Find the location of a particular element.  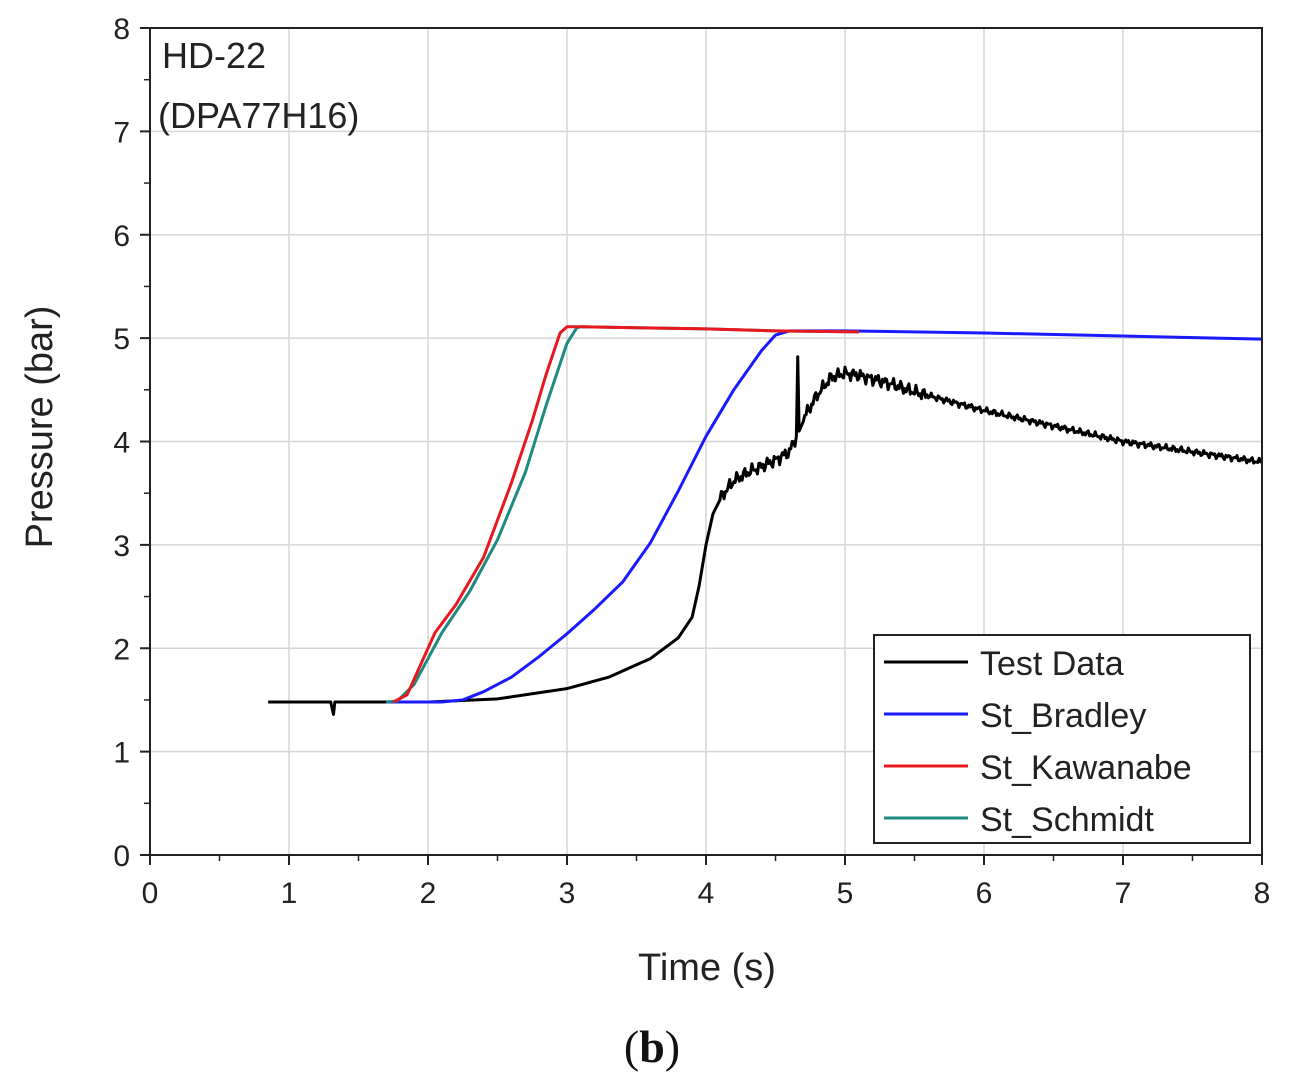

x-tick-label: 1 is located at coordinates (289, 893).